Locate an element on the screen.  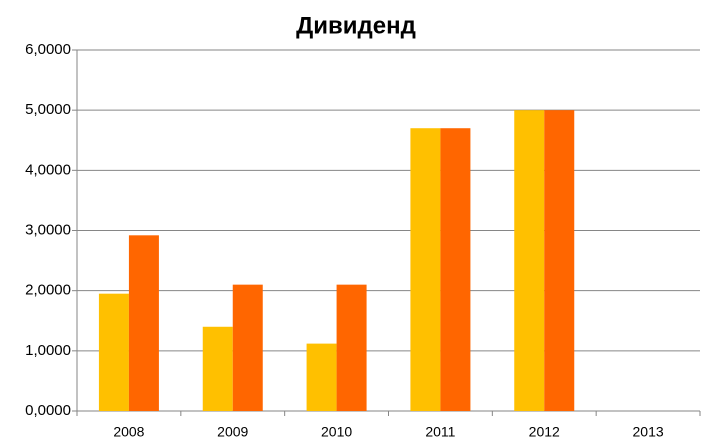
y-tick-label: 0,0000 is located at coordinates (48, 410).